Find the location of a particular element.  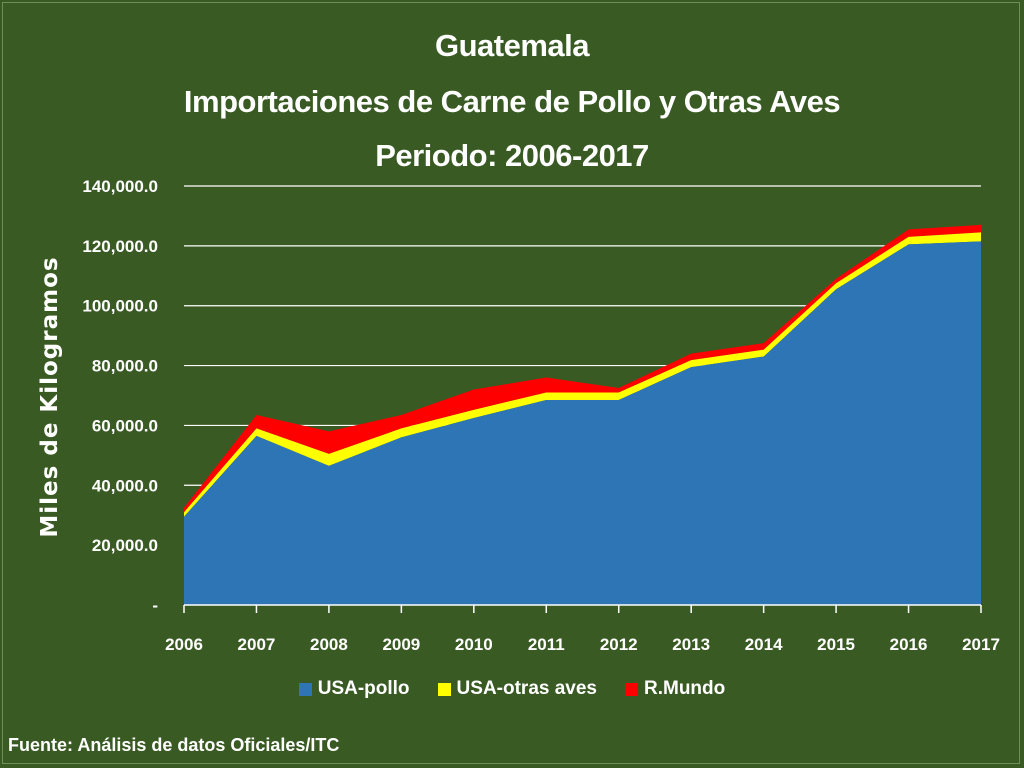

y-tick-label: 20,000.0 is located at coordinates (125, 545).